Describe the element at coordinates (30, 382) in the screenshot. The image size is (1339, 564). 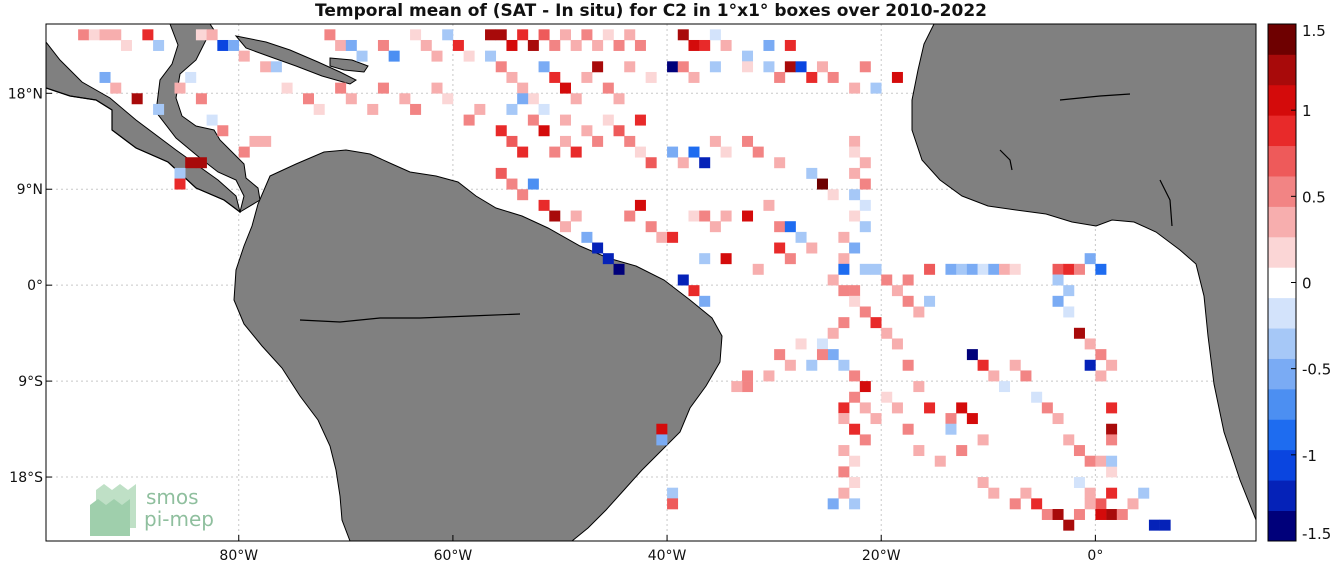
I see `y-tick-label: 9°S` at that location.